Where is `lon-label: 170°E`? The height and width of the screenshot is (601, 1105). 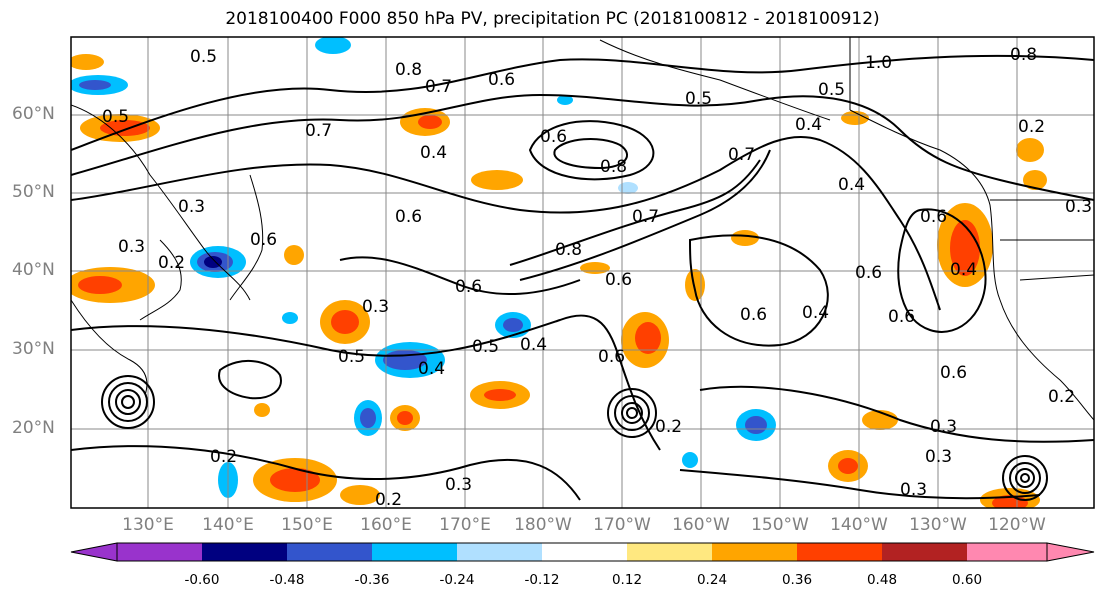 lon-label: 170°E is located at coordinates (465, 525).